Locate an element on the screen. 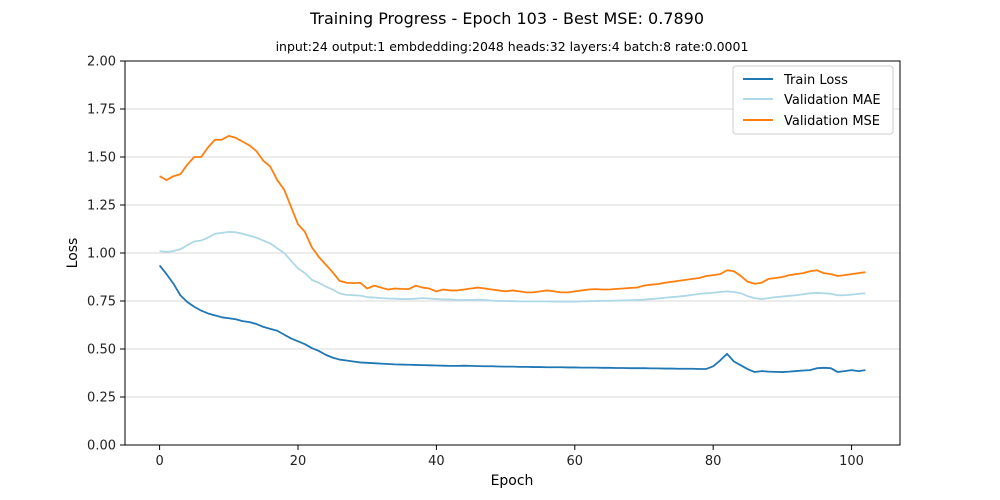  legend-box is located at coordinates (813, 100).